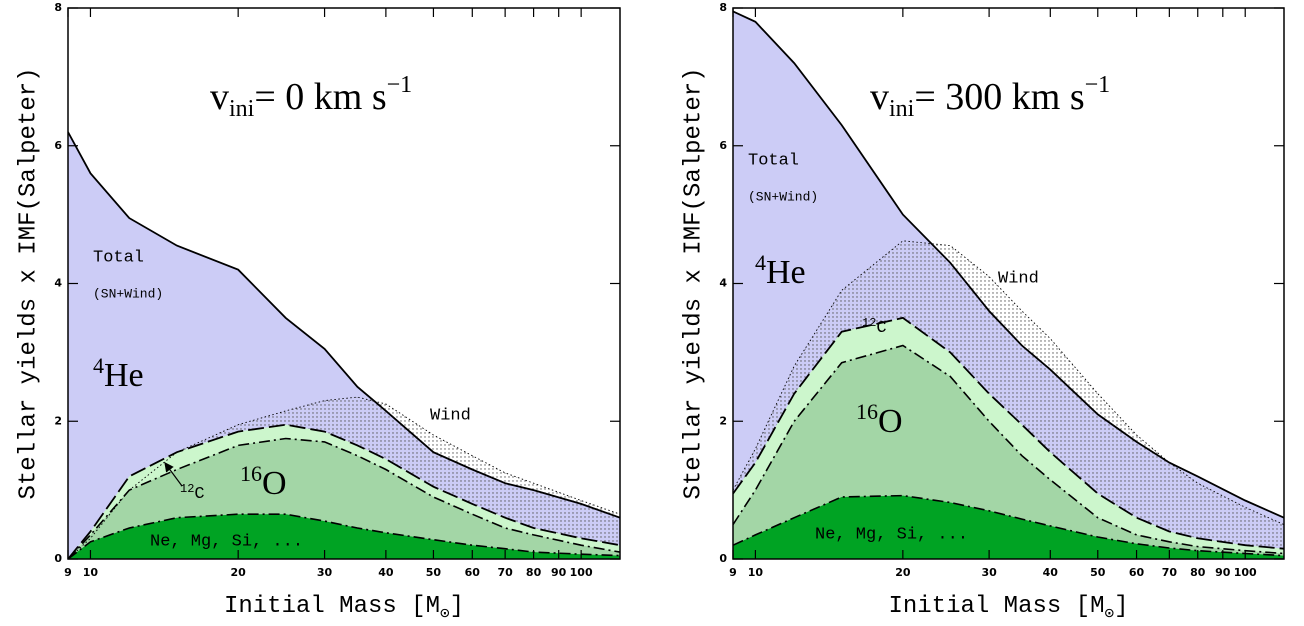 Image resolution: width=1304 pixels, height=626 pixels. What do you see at coordinates (320, 97) in the screenshot?
I see `text-part: = 0 km s` at bounding box center [320, 97].